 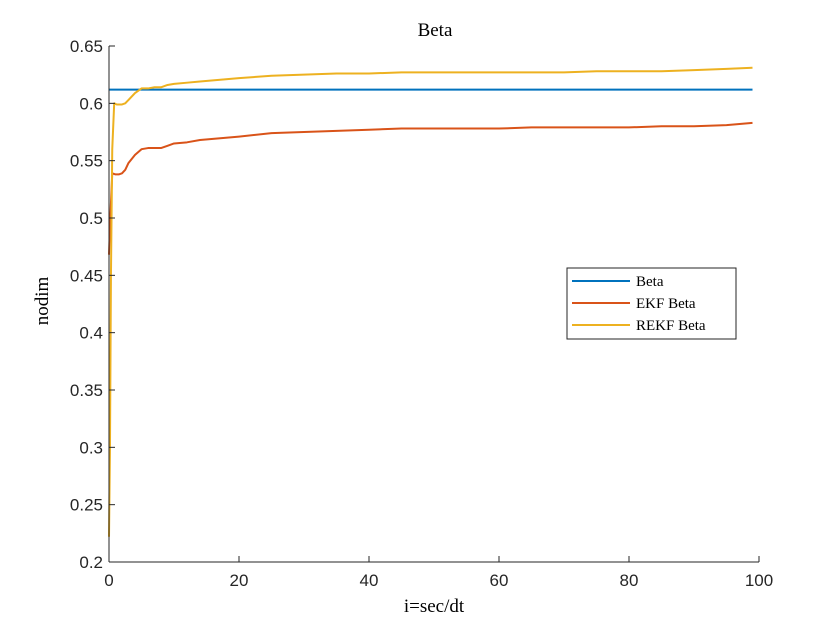 What do you see at coordinates (86, 161) in the screenshot?
I see `y-tick-label: 0.55` at bounding box center [86, 161].